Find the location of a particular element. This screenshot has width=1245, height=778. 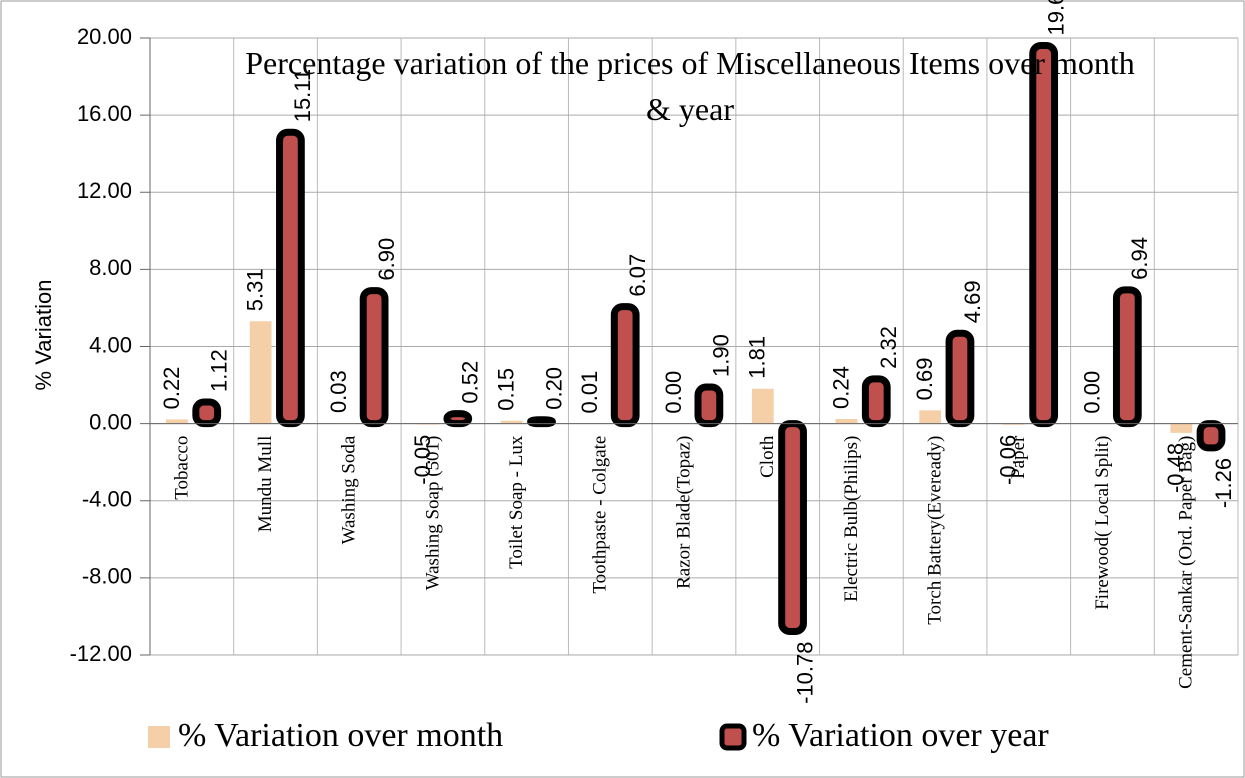

y-tick-label: -8.00 is located at coordinates (107, 576).